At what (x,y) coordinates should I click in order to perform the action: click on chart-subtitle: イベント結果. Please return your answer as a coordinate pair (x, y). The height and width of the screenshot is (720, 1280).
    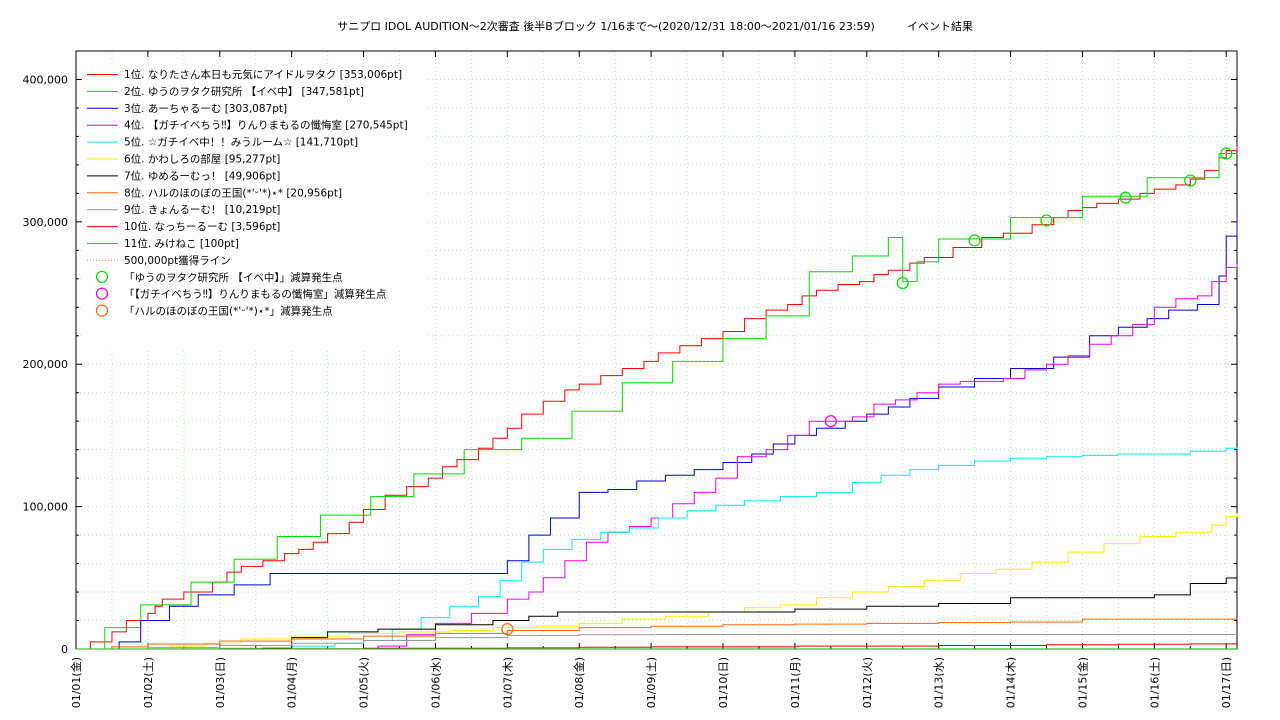
    Looking at the image, I should click on (940, 26).